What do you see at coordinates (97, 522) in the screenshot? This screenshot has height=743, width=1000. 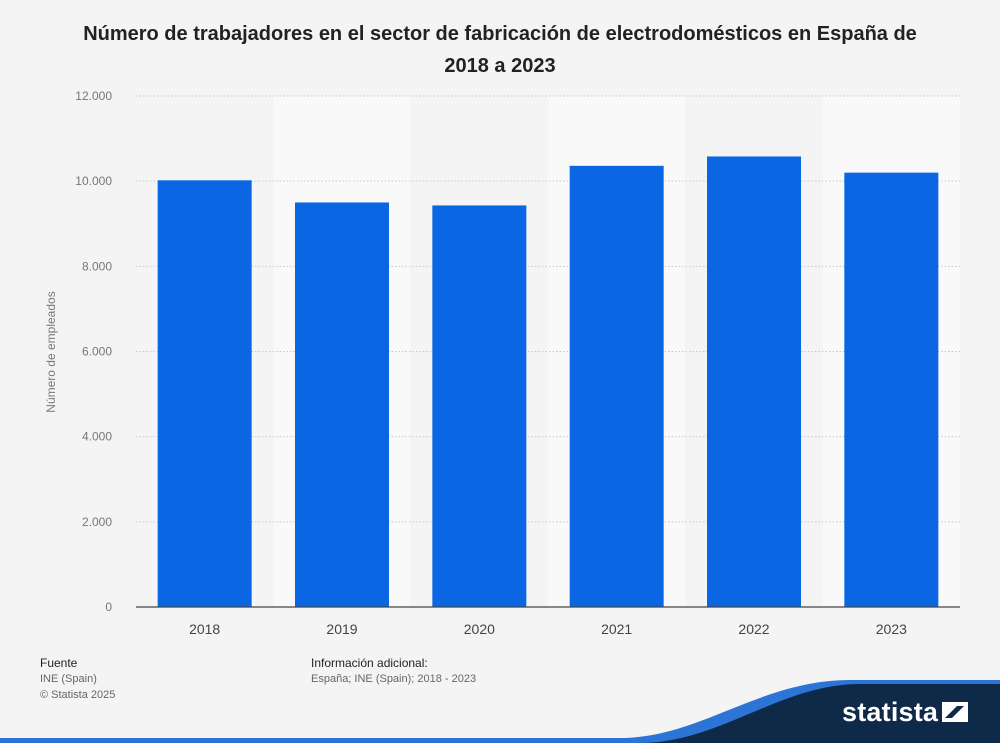 I see `y-tick-label: 2.000` at bounding box center [97, 522].